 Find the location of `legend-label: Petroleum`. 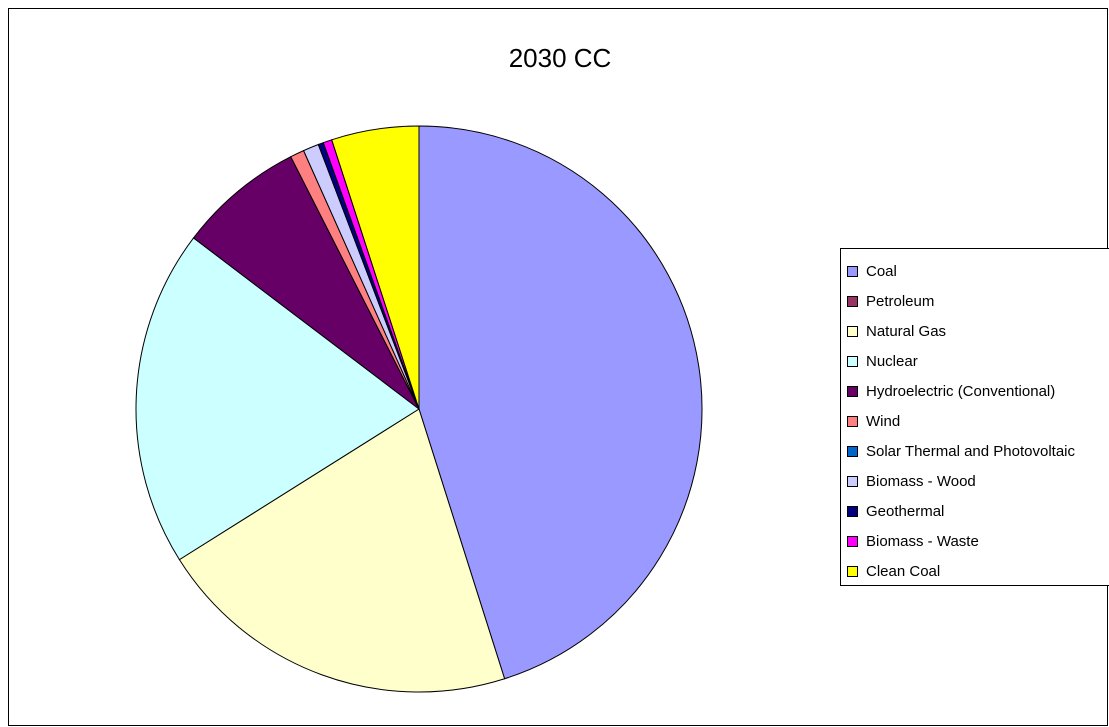

legend-label: Petroleum is located at coordinates (900, 301).